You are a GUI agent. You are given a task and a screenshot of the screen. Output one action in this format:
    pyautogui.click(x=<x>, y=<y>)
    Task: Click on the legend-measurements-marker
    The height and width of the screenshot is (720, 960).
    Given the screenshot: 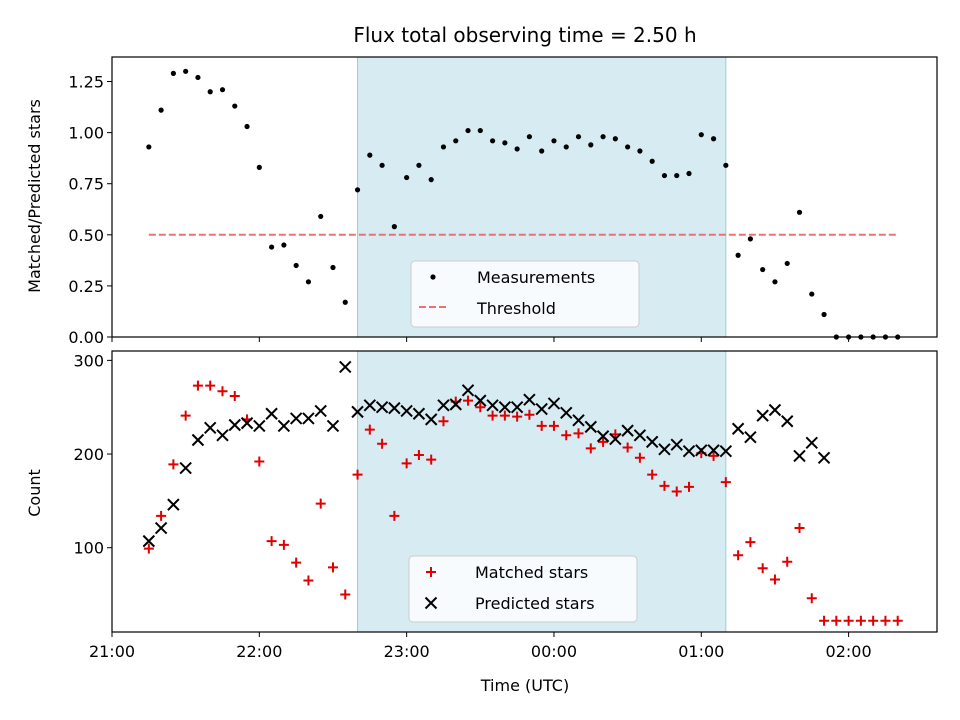 What is the action you would take?
    pyautogui.click(x=433, y=277)
    